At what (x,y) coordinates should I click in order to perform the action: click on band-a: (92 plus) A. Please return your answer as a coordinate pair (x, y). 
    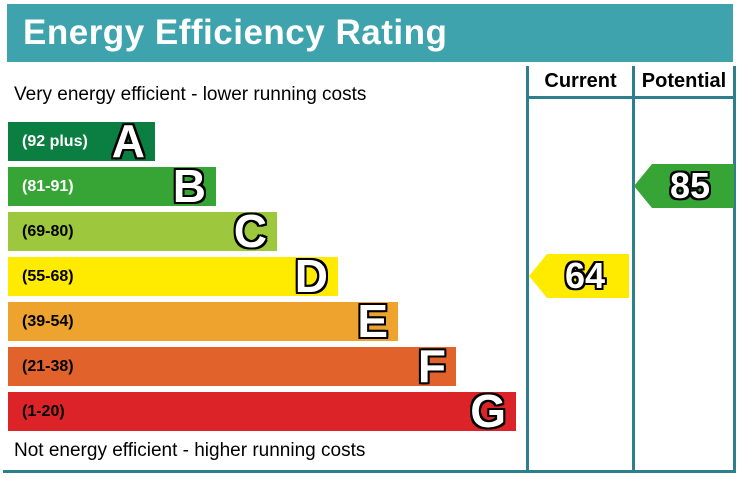
    Looking at the image, I should click on (81, 141).